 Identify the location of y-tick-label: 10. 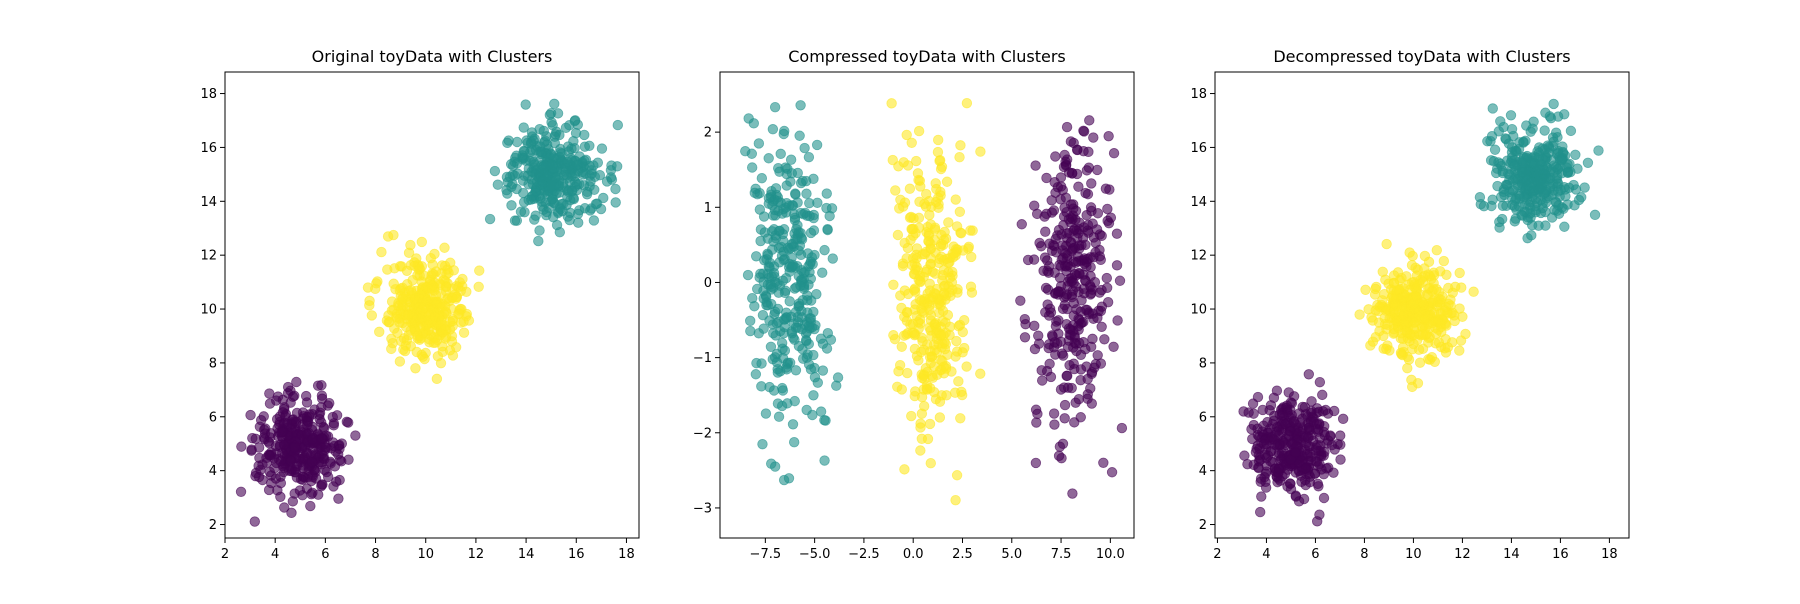
(1198, 310).